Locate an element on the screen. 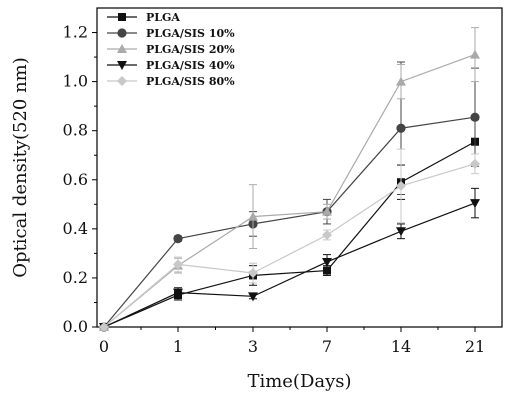 The width and height of the screenshot is (513, 394). x-tick-label: 1 is located at coordinates (178, 346).